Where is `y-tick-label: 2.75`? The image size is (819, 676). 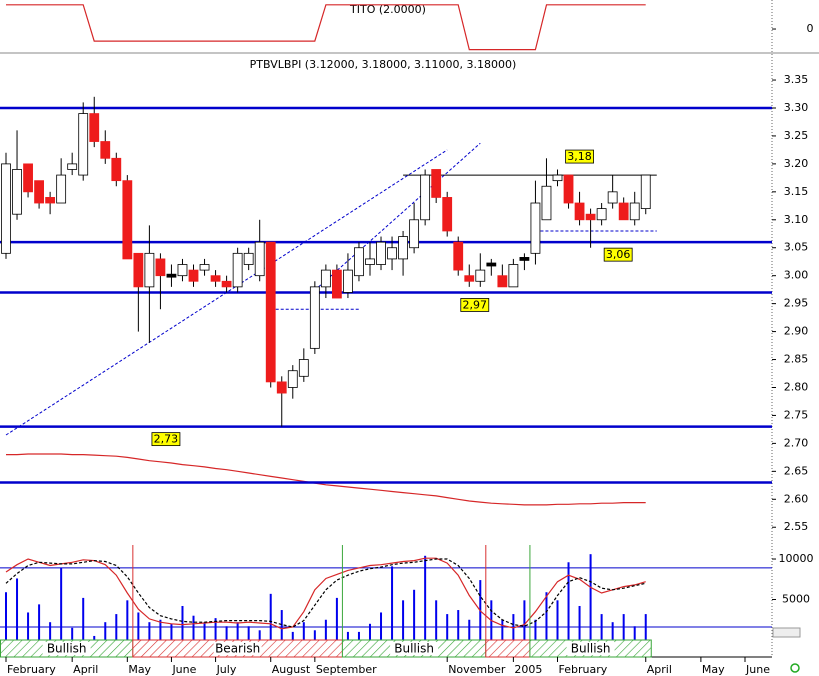 y-tick-label: 2.75 is located at coordinates (796, 414).